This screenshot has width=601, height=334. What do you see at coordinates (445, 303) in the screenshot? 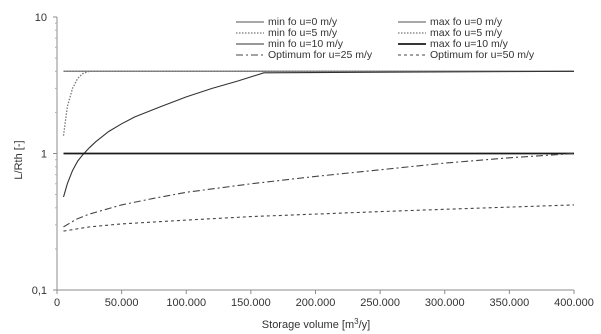
I see `x-tick-label: 300.000` at bounding box center [445, 303].